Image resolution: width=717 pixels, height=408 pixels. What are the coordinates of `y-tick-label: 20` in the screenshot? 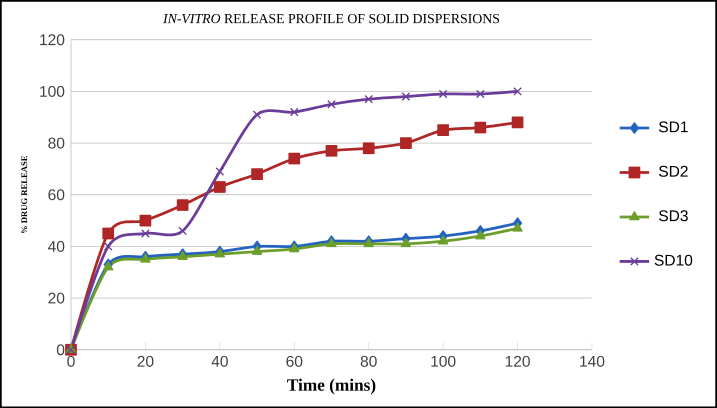 It's located at (56, 298).